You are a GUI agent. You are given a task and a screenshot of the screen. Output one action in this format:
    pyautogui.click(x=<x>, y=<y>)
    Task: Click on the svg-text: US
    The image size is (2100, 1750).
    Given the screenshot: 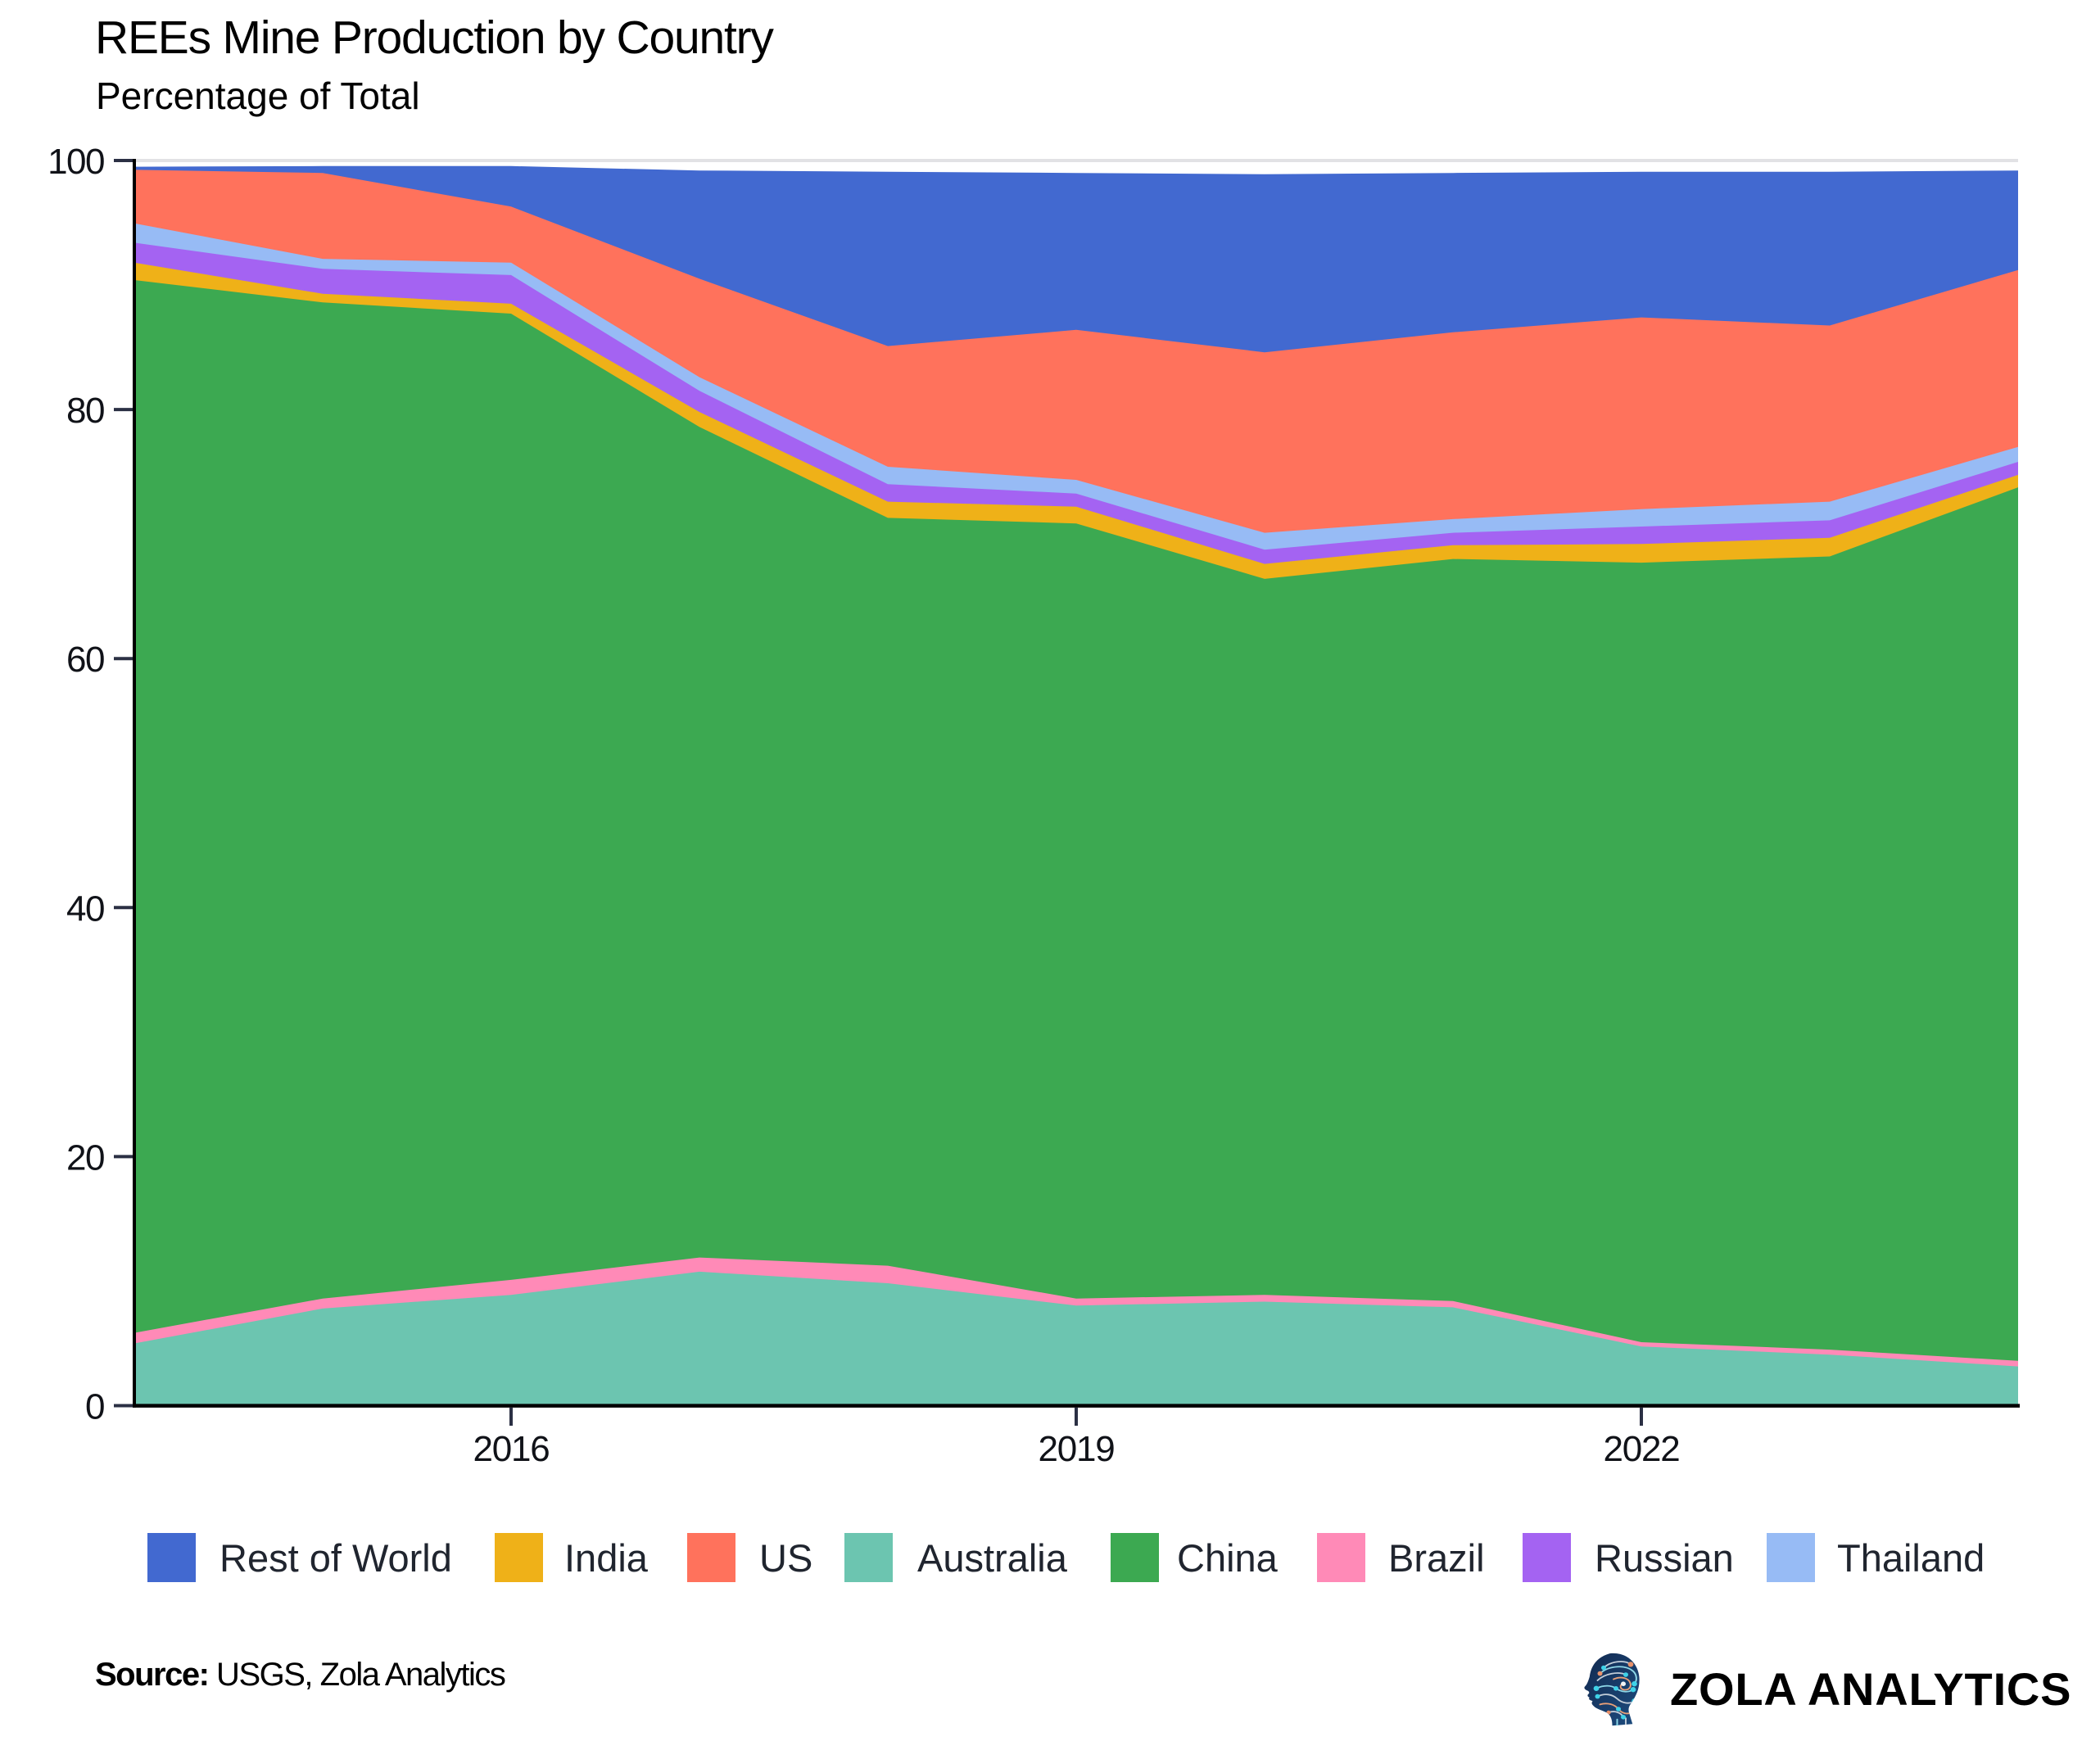 What is the action you would take?
    pyautogui.click(x=785, y=1558)
    